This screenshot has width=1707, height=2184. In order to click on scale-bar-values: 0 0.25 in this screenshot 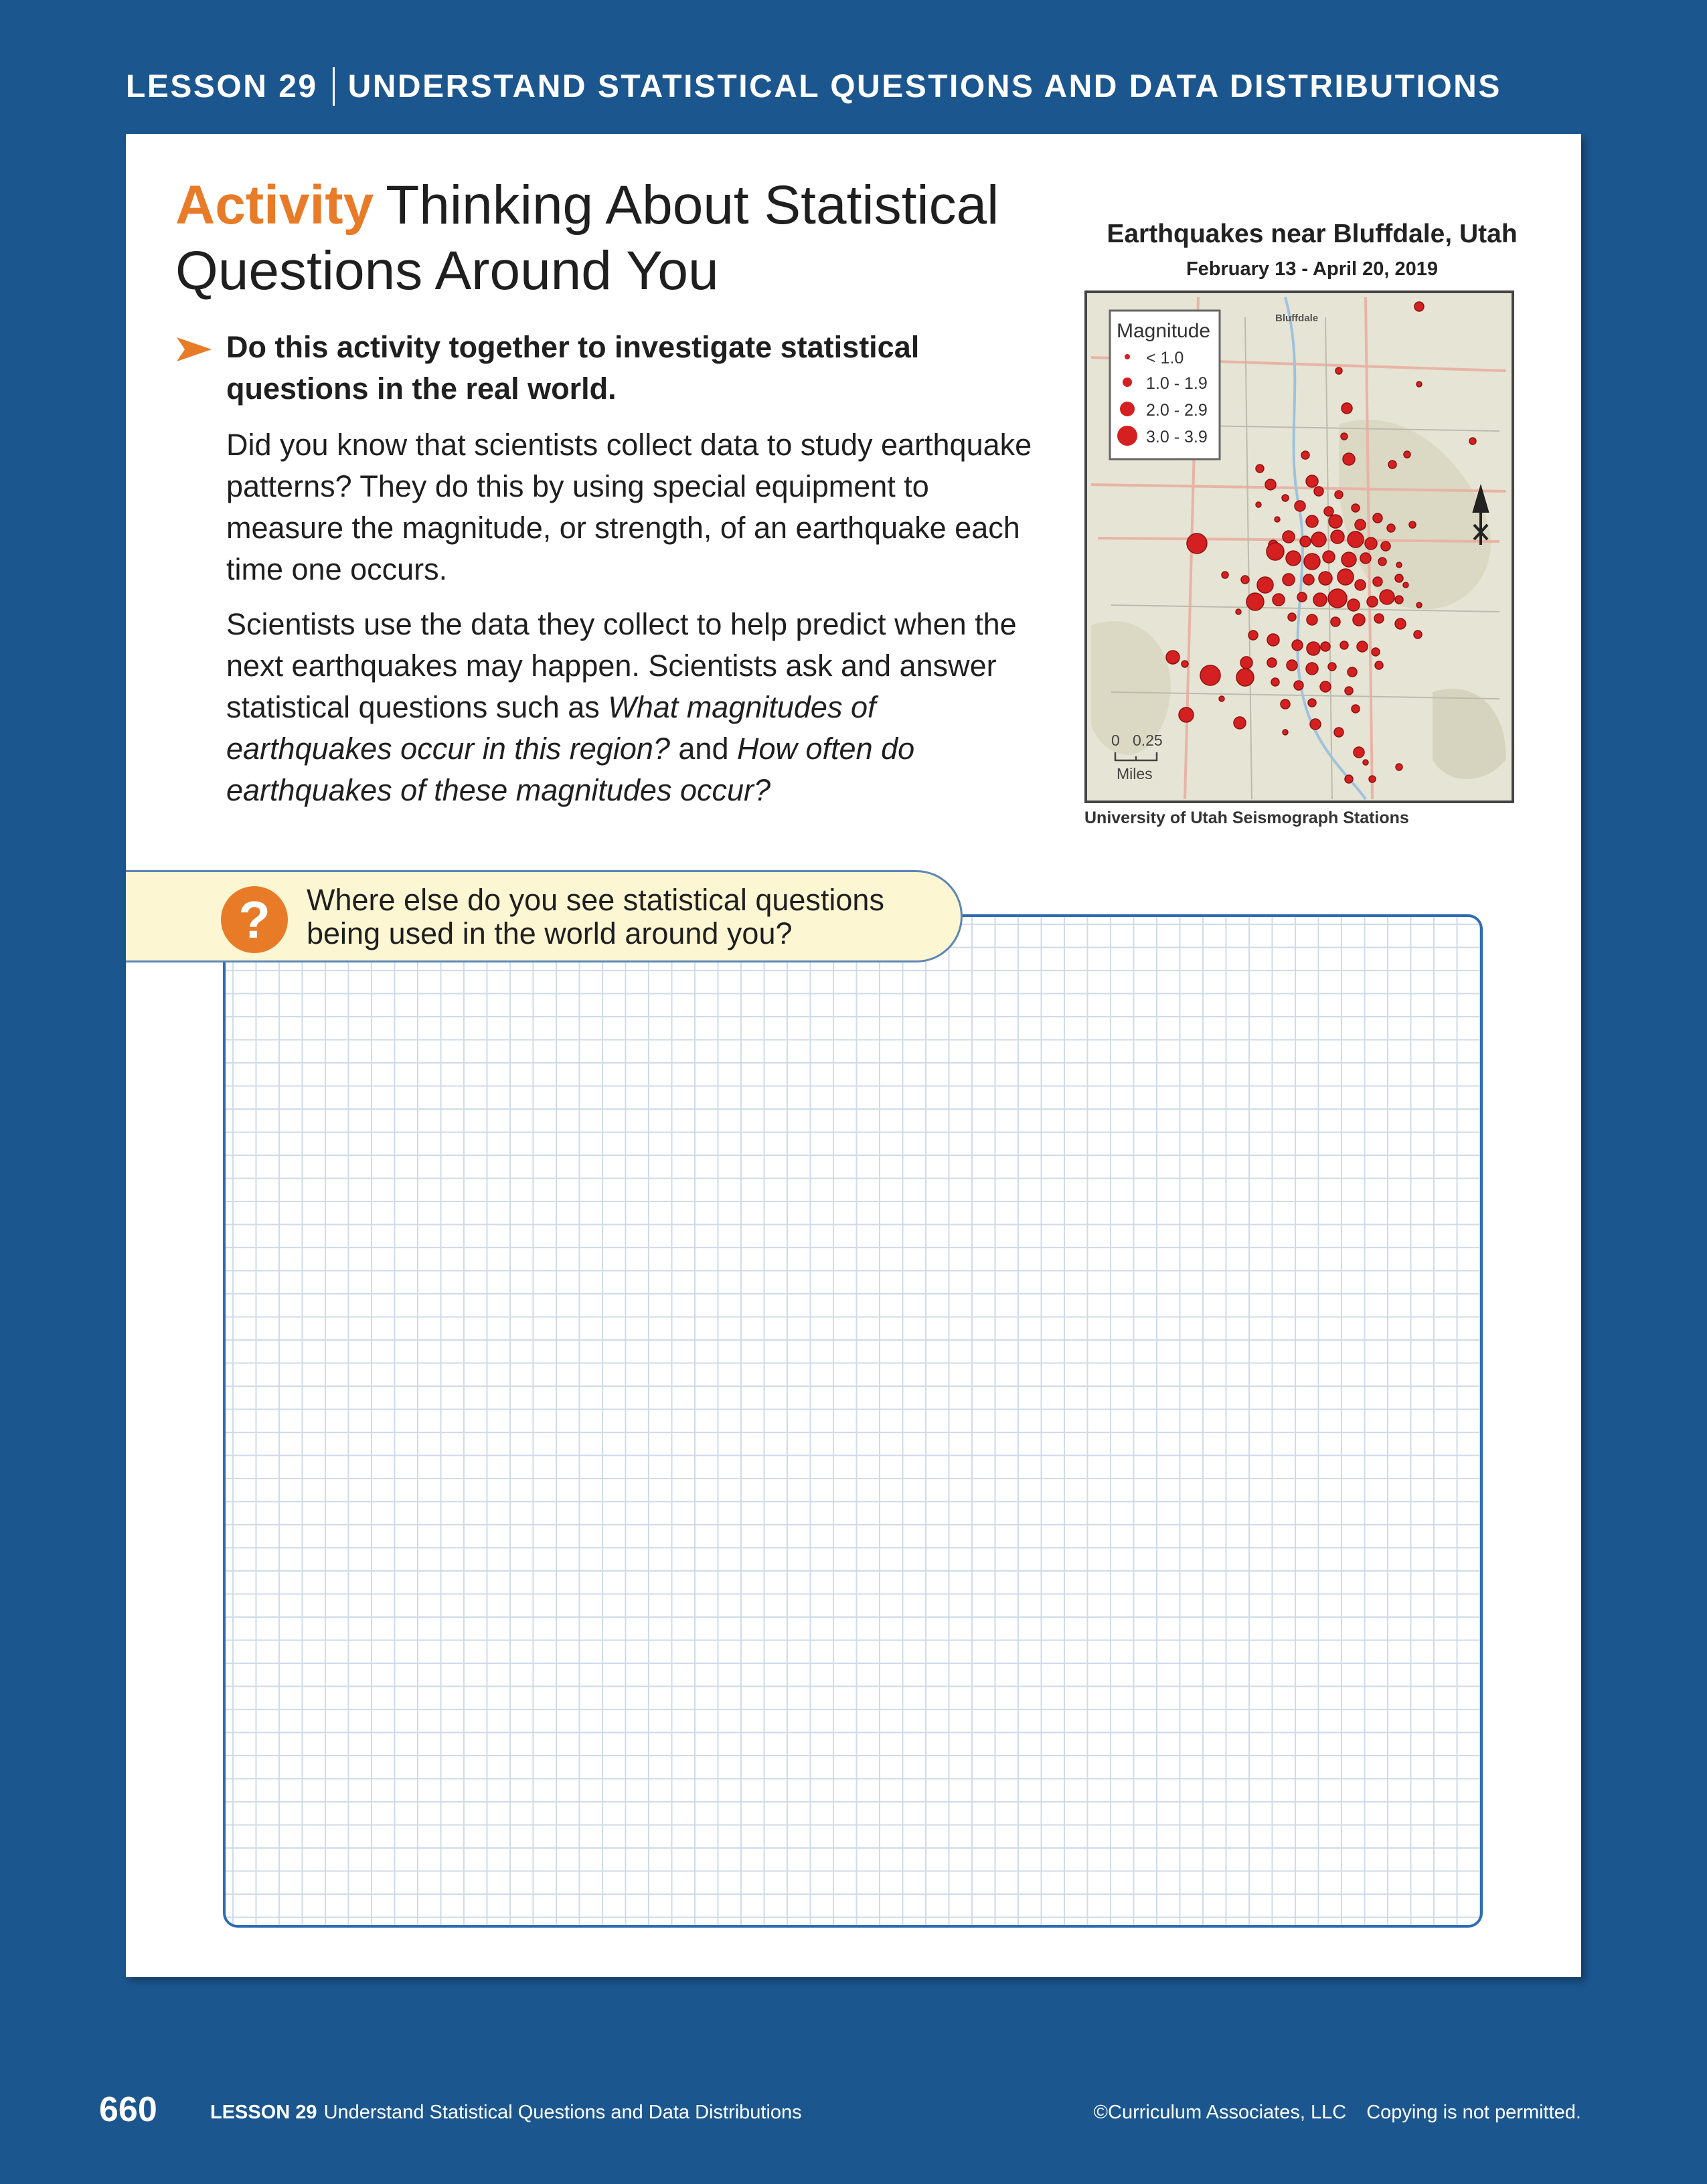, I will do `click(1137, 740)`.